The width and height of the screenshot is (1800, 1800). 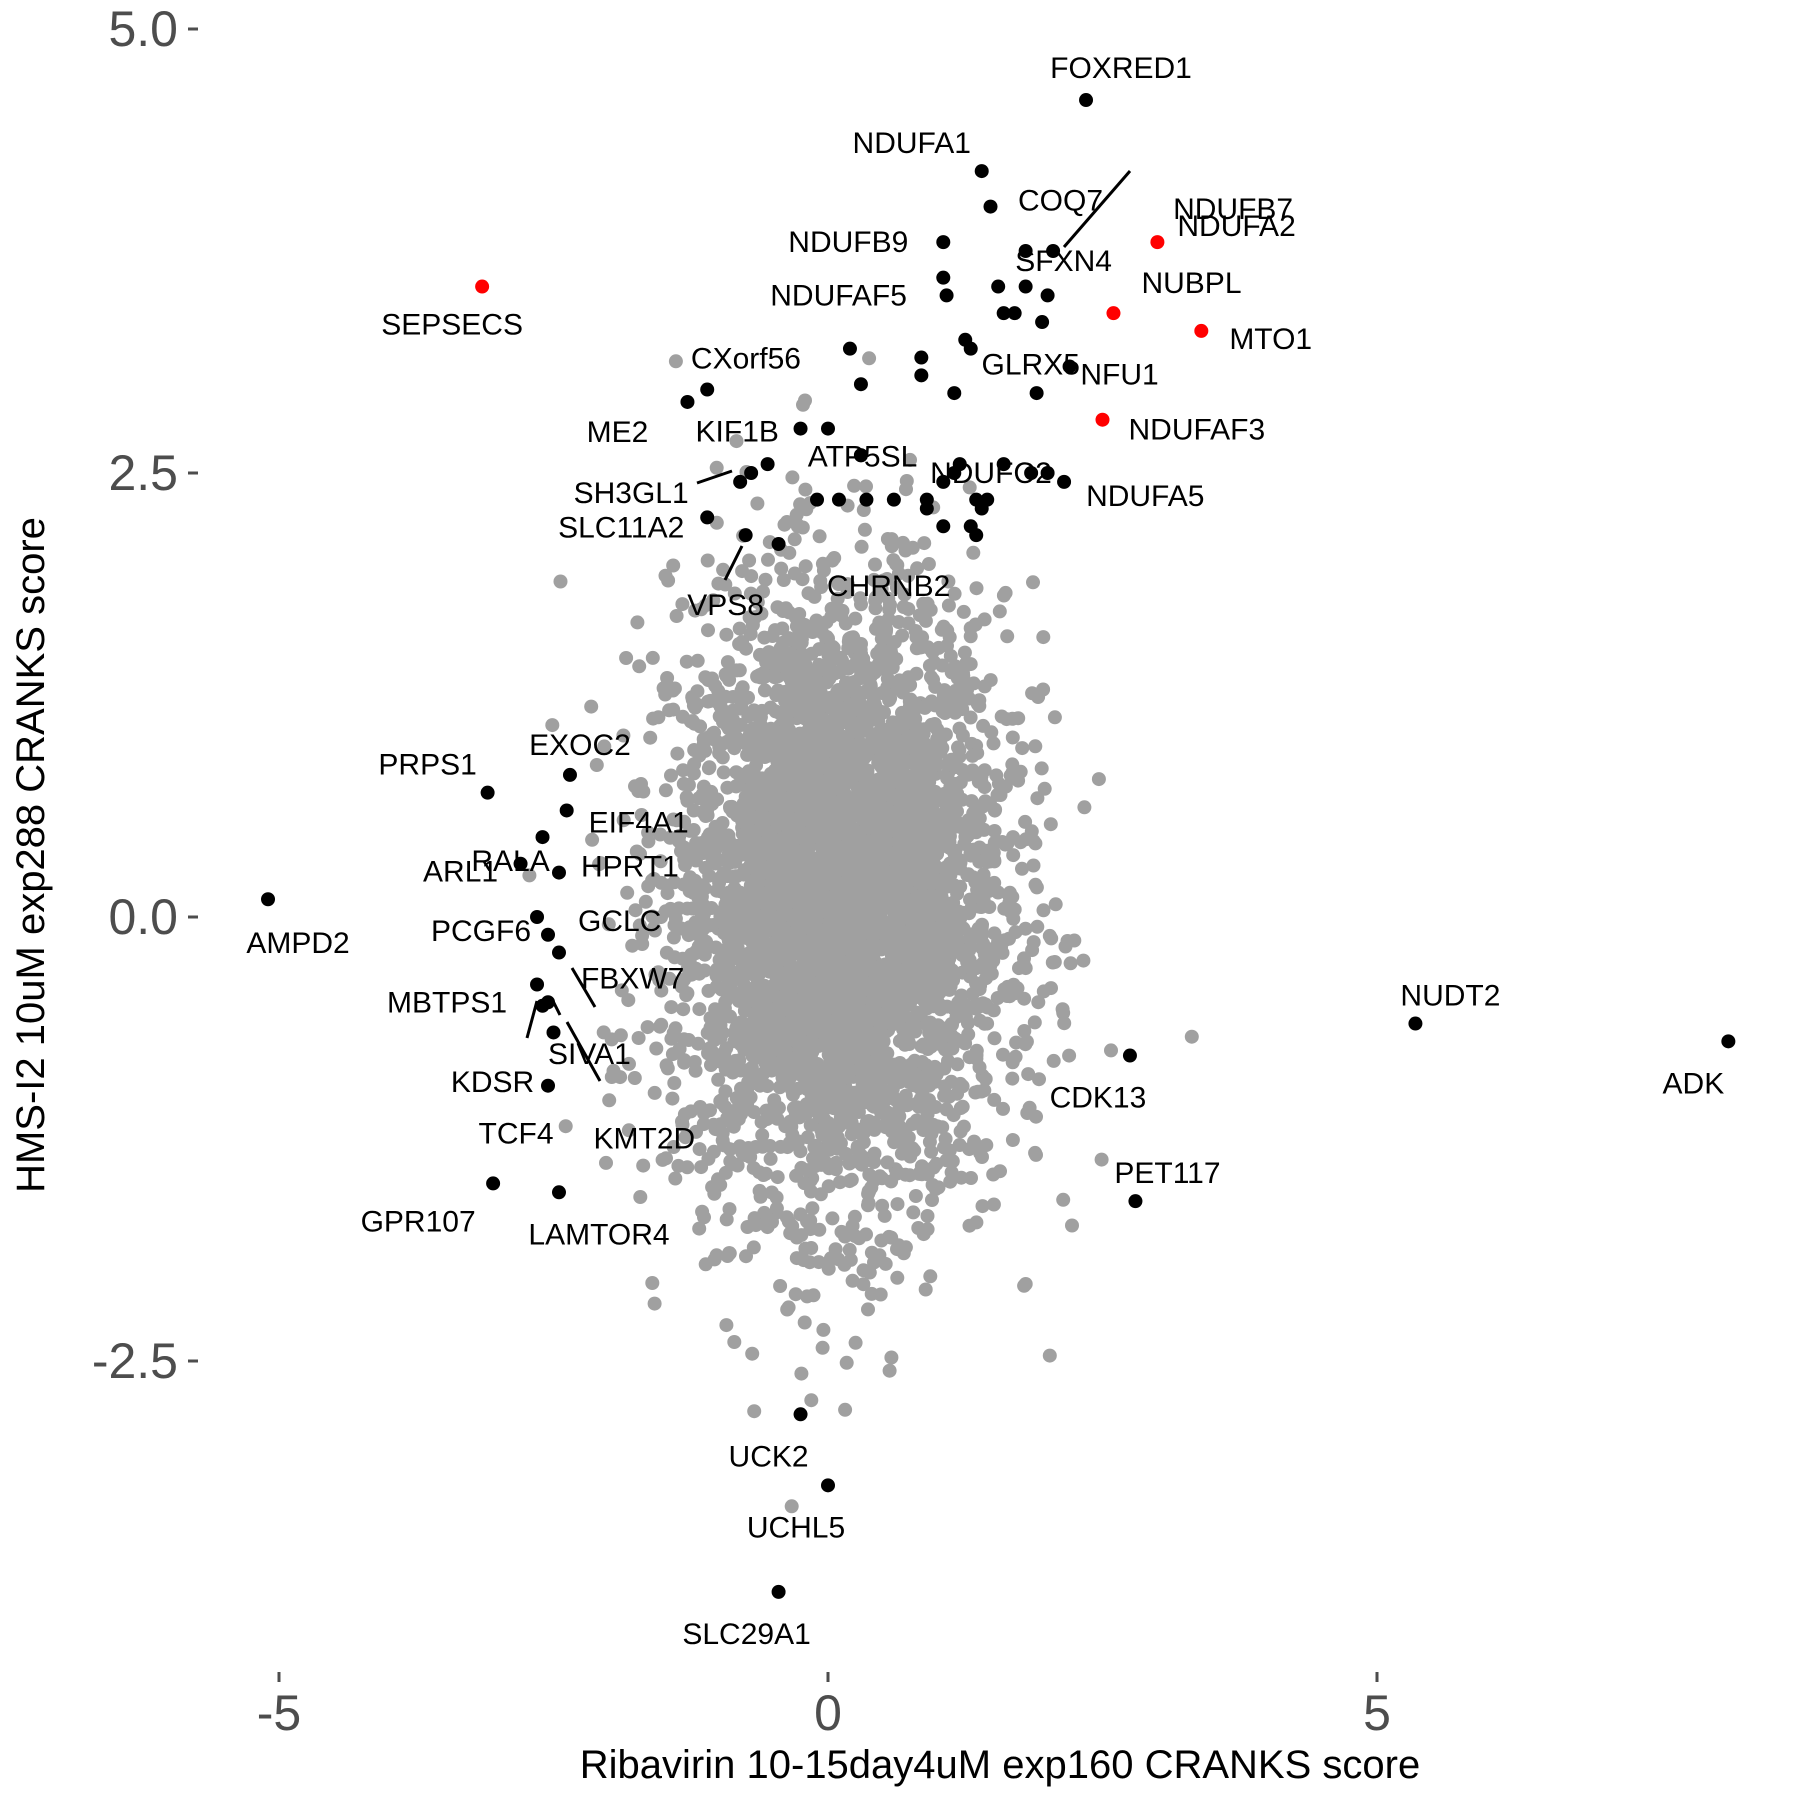 I want to click on gene-label: SLC11A2, so click(x=621, y=527).